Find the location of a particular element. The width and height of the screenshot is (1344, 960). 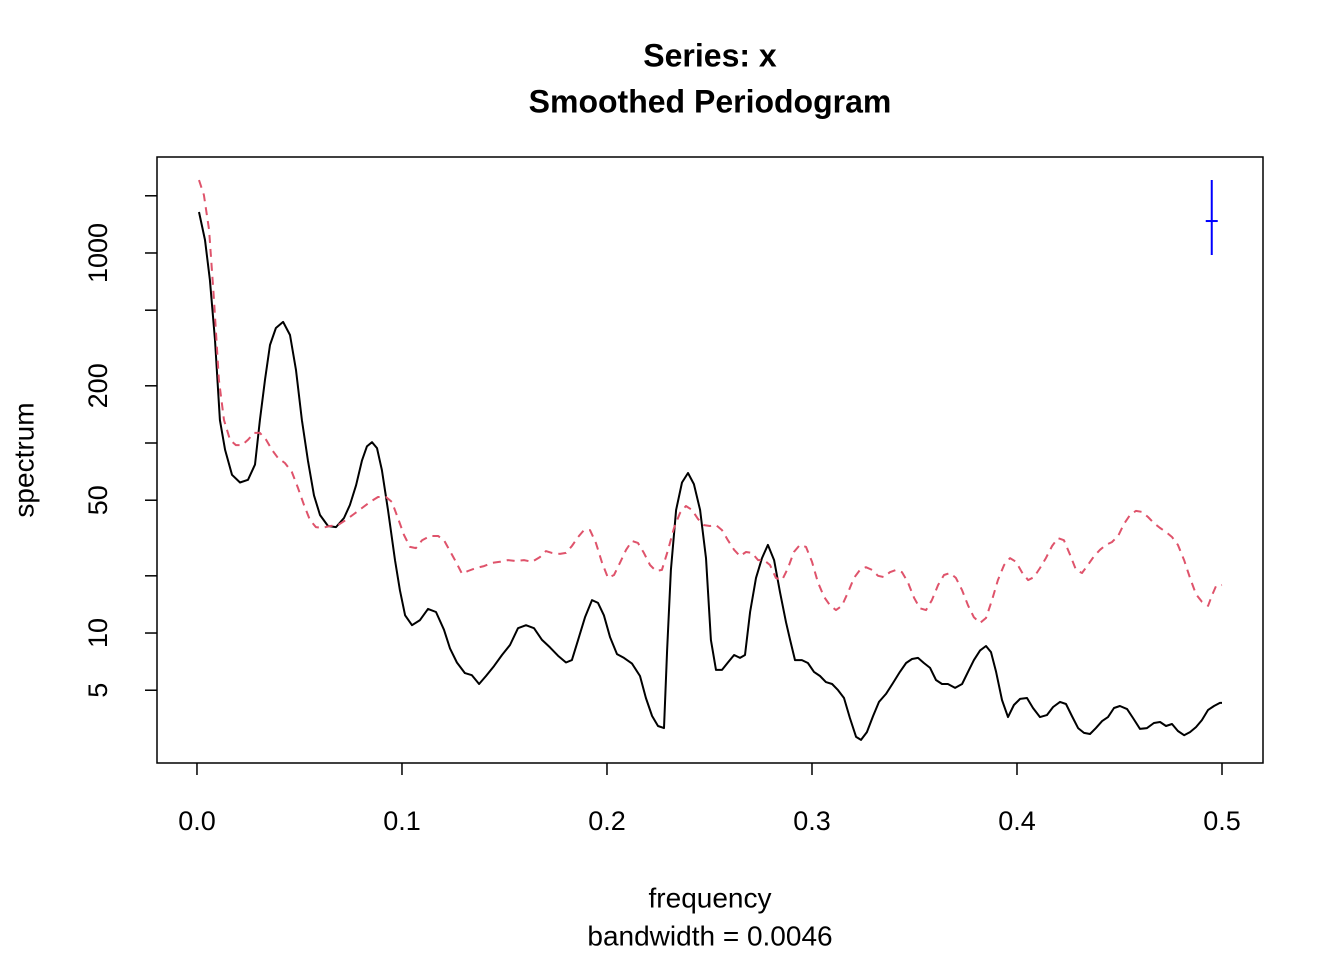

x-tick-label: 0.1 is located at coordinates (402, 821).